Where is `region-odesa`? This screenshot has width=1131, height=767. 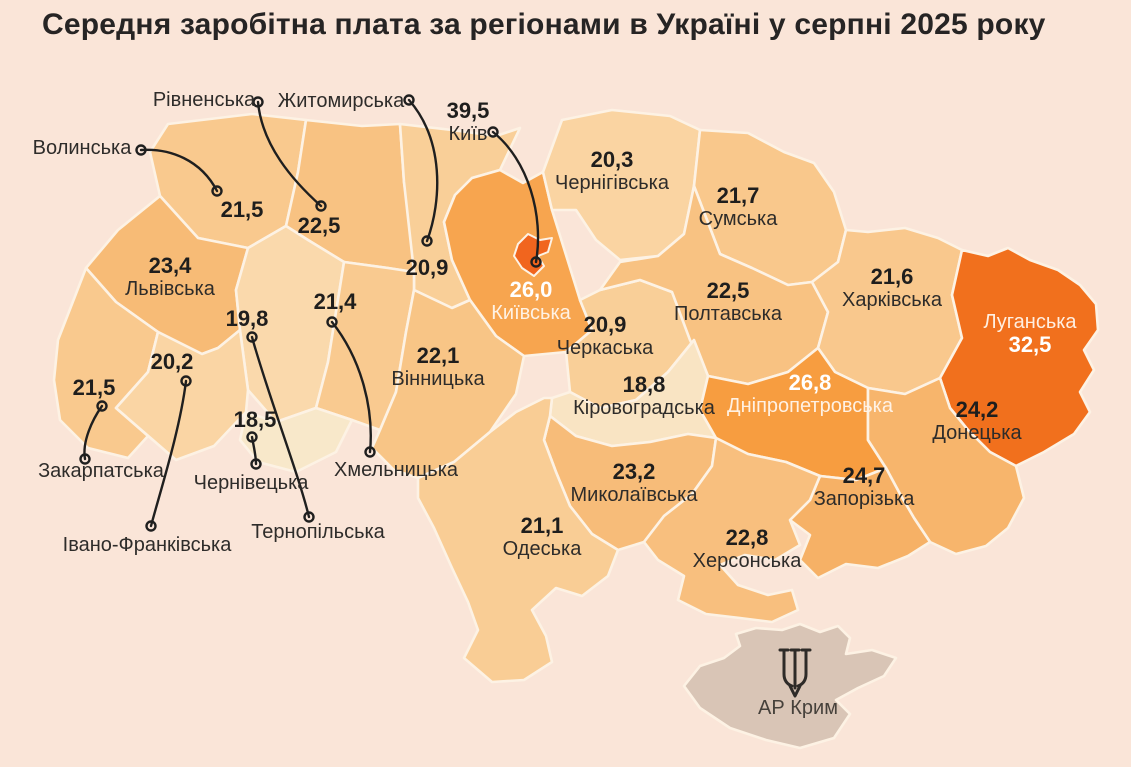
region-odesa is located at coordinates (518, 540).